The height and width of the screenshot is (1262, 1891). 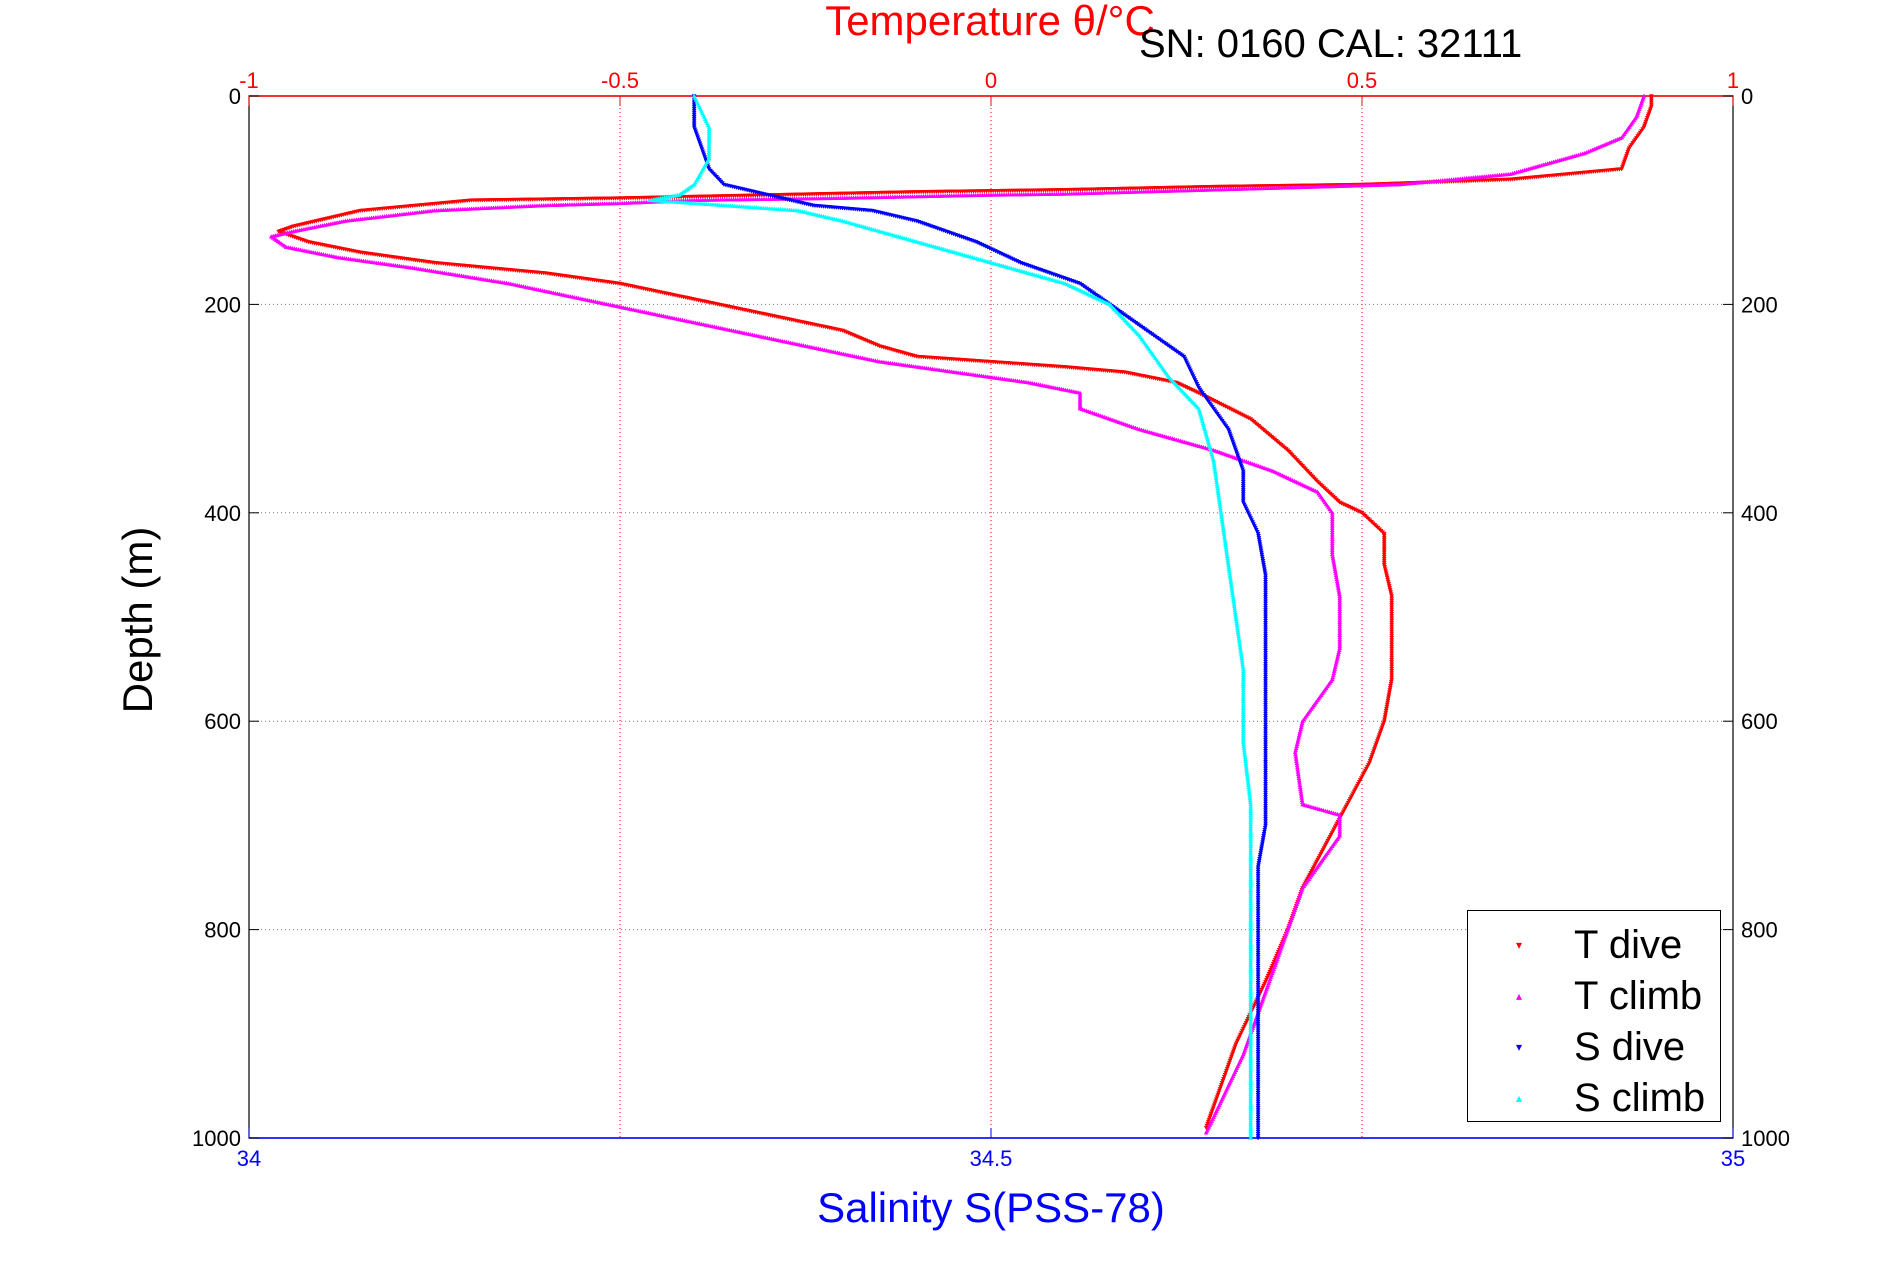 What do you see at coordinates (1330, 44) in the screenshot?
I see `serial-calibration-annotation: SN: 0160 CAL: 32111` at bounding box center [1330, 44].